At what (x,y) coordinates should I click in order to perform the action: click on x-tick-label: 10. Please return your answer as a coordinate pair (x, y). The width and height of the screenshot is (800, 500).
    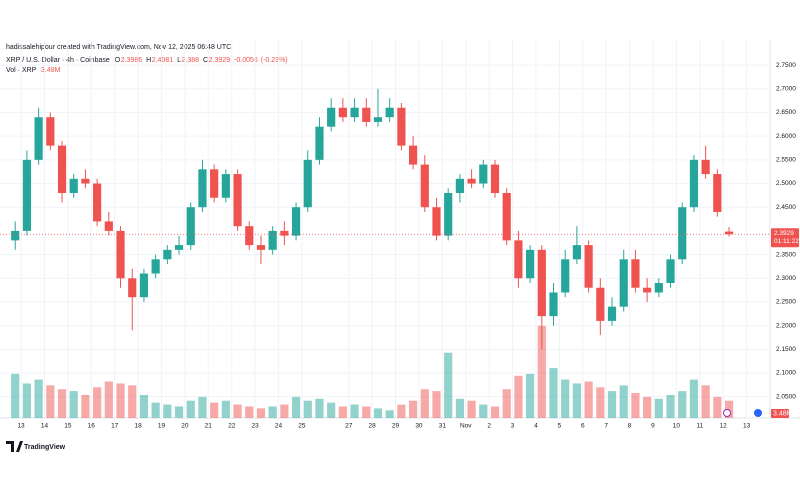
    Looking at the image, I should click on (677, 426).